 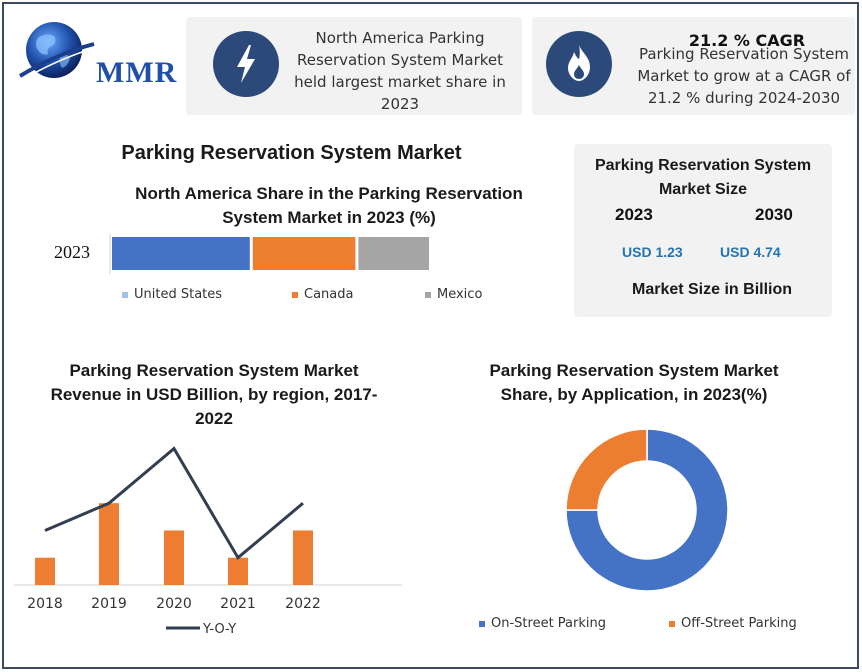 What do you see at coordinates (548, 623) in the screenshot?
I see `legend-label: On-Street Parking` at bounding box center [548, 623].